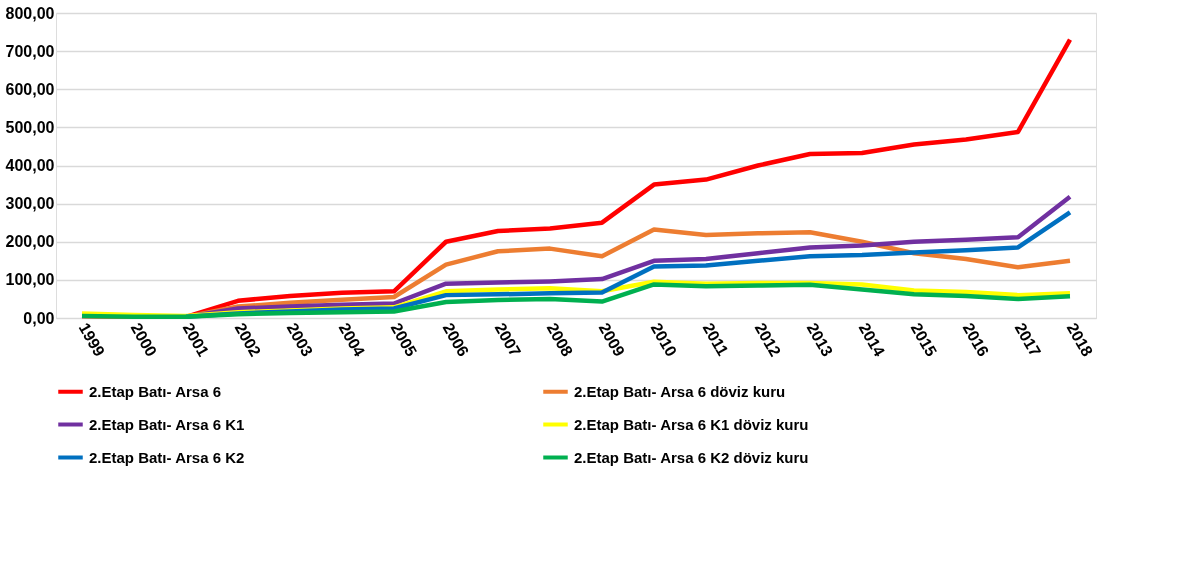 The height and width of the screenshot is (579, 1196). I want to click on y-tick-label: 100,00, so click(30, 280).